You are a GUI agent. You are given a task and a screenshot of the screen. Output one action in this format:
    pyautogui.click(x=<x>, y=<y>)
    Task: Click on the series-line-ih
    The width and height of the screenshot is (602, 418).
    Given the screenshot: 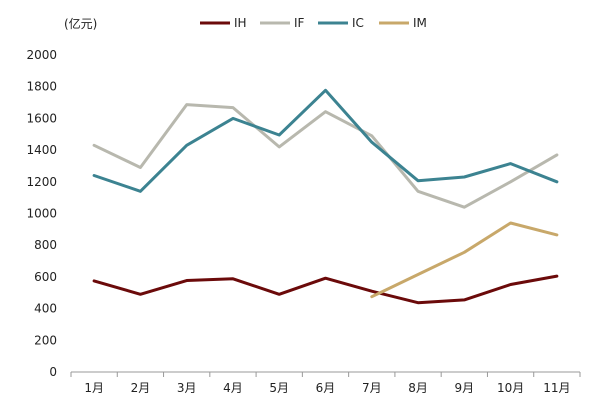 What is the action you would take?
    pyautogui.click(x=325, y=289)
    